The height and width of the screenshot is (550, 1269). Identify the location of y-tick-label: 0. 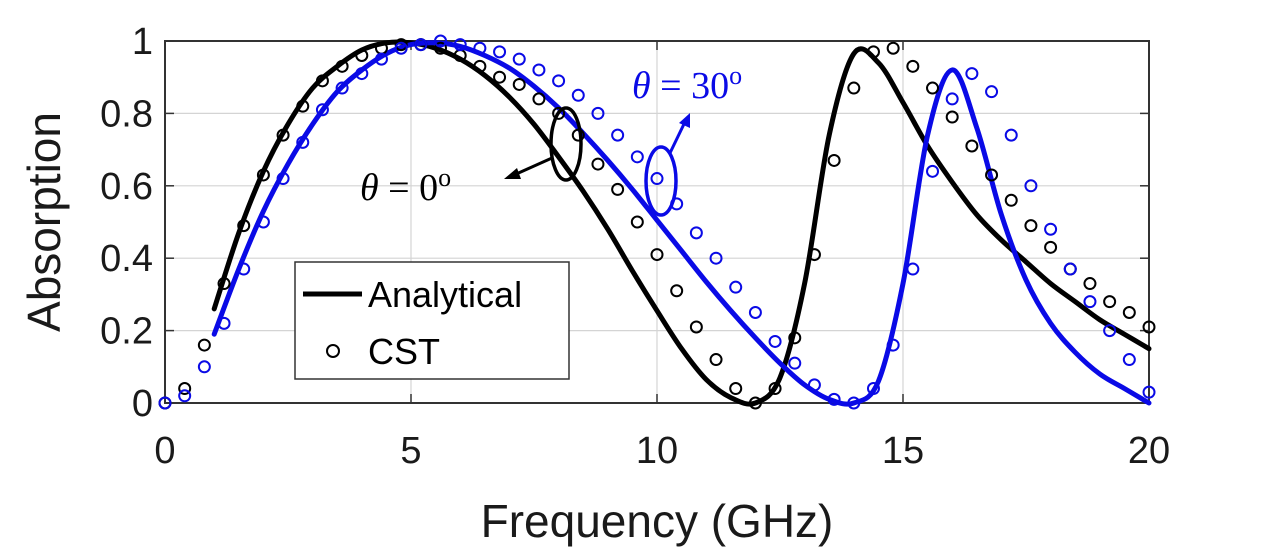
(142, 404).